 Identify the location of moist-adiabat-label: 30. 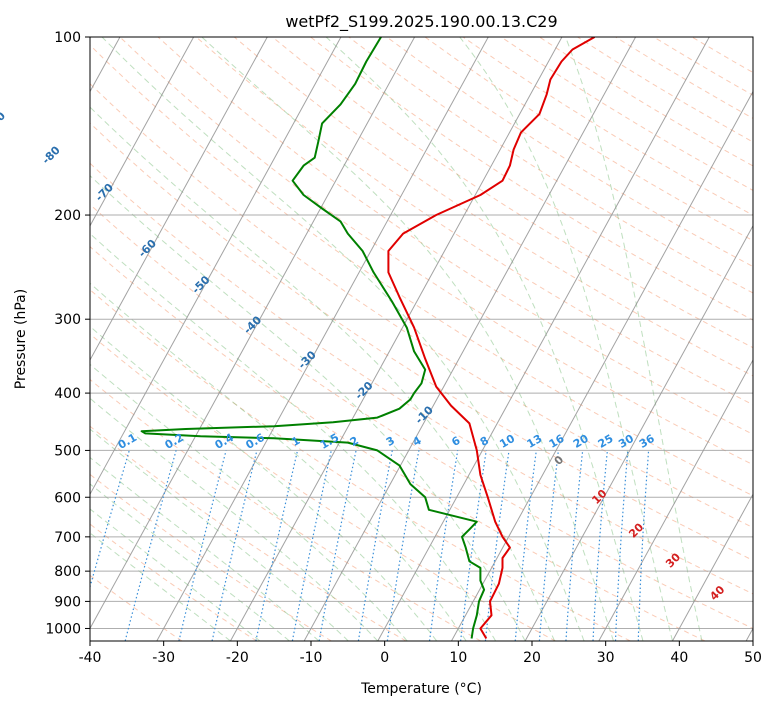
(673, 560).